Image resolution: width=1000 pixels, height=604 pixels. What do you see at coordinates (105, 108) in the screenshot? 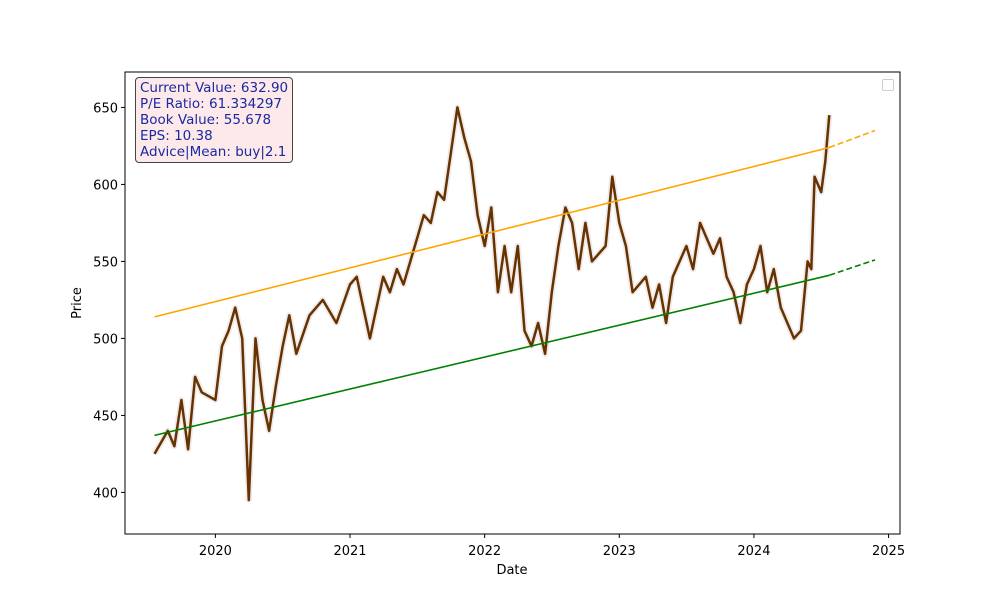
I see `y-tick-label: 650` at bounding box center [105, 108].